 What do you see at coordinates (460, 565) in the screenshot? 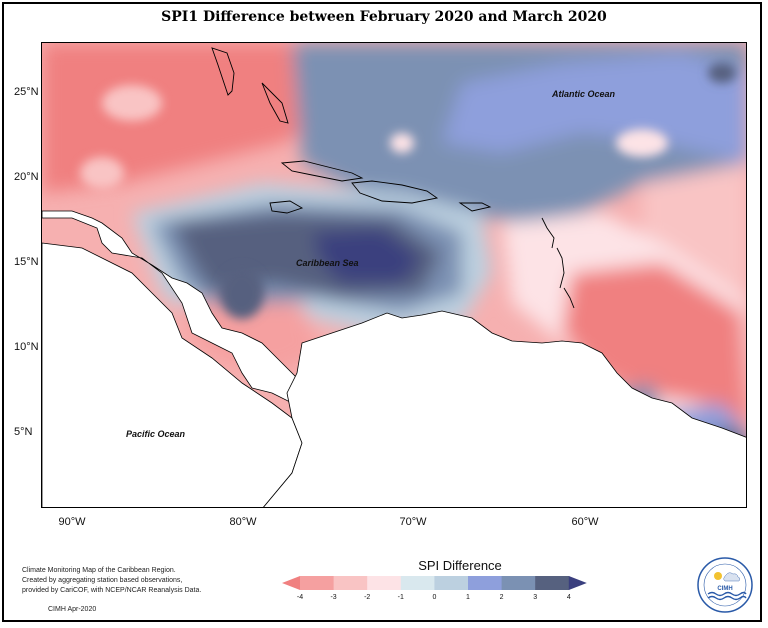
I see `legend-title: SPI Difference` at bounding box center [460, 565].